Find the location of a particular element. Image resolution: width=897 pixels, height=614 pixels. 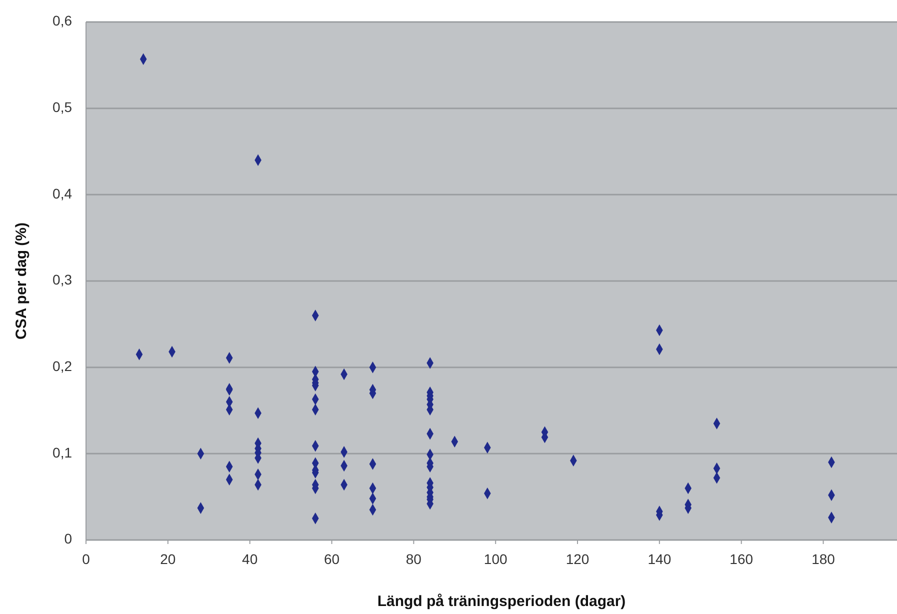

x-tick-label: 40 is located at coordinates (250, 559).